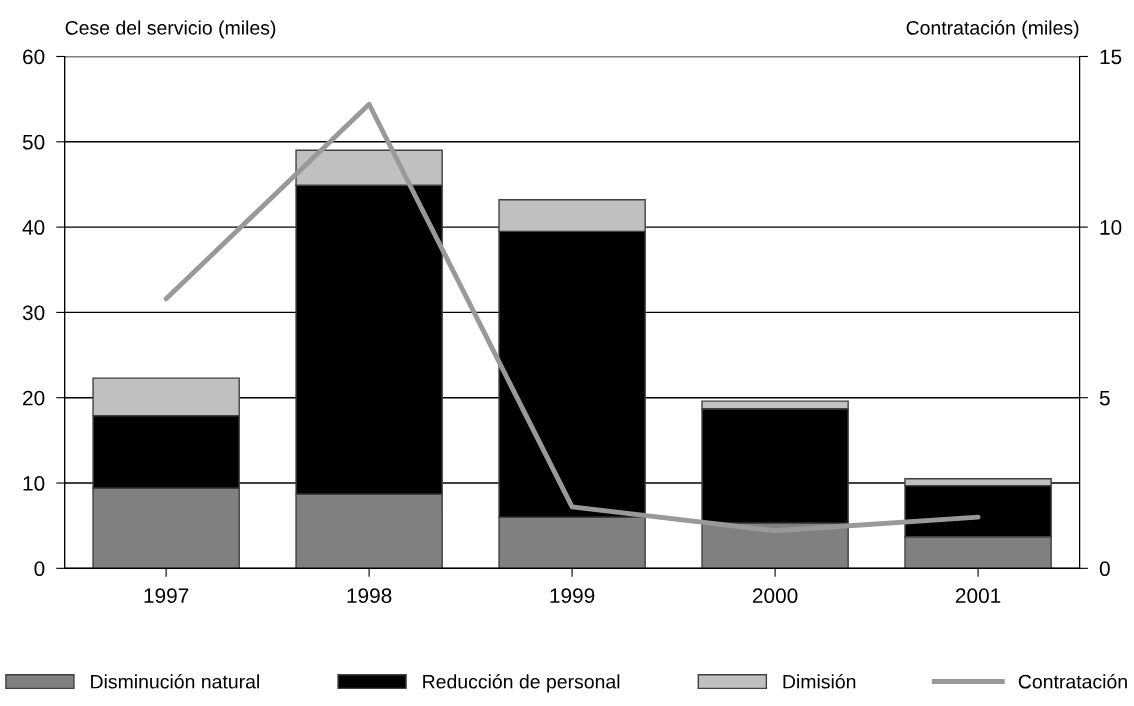 Image resolution: width=1134 pixels, height=706 pixels. What do you see at coordinates (978, 596) in the screenshot?
I see `x-tick-label: 2001` at bounding box center [978, 596].